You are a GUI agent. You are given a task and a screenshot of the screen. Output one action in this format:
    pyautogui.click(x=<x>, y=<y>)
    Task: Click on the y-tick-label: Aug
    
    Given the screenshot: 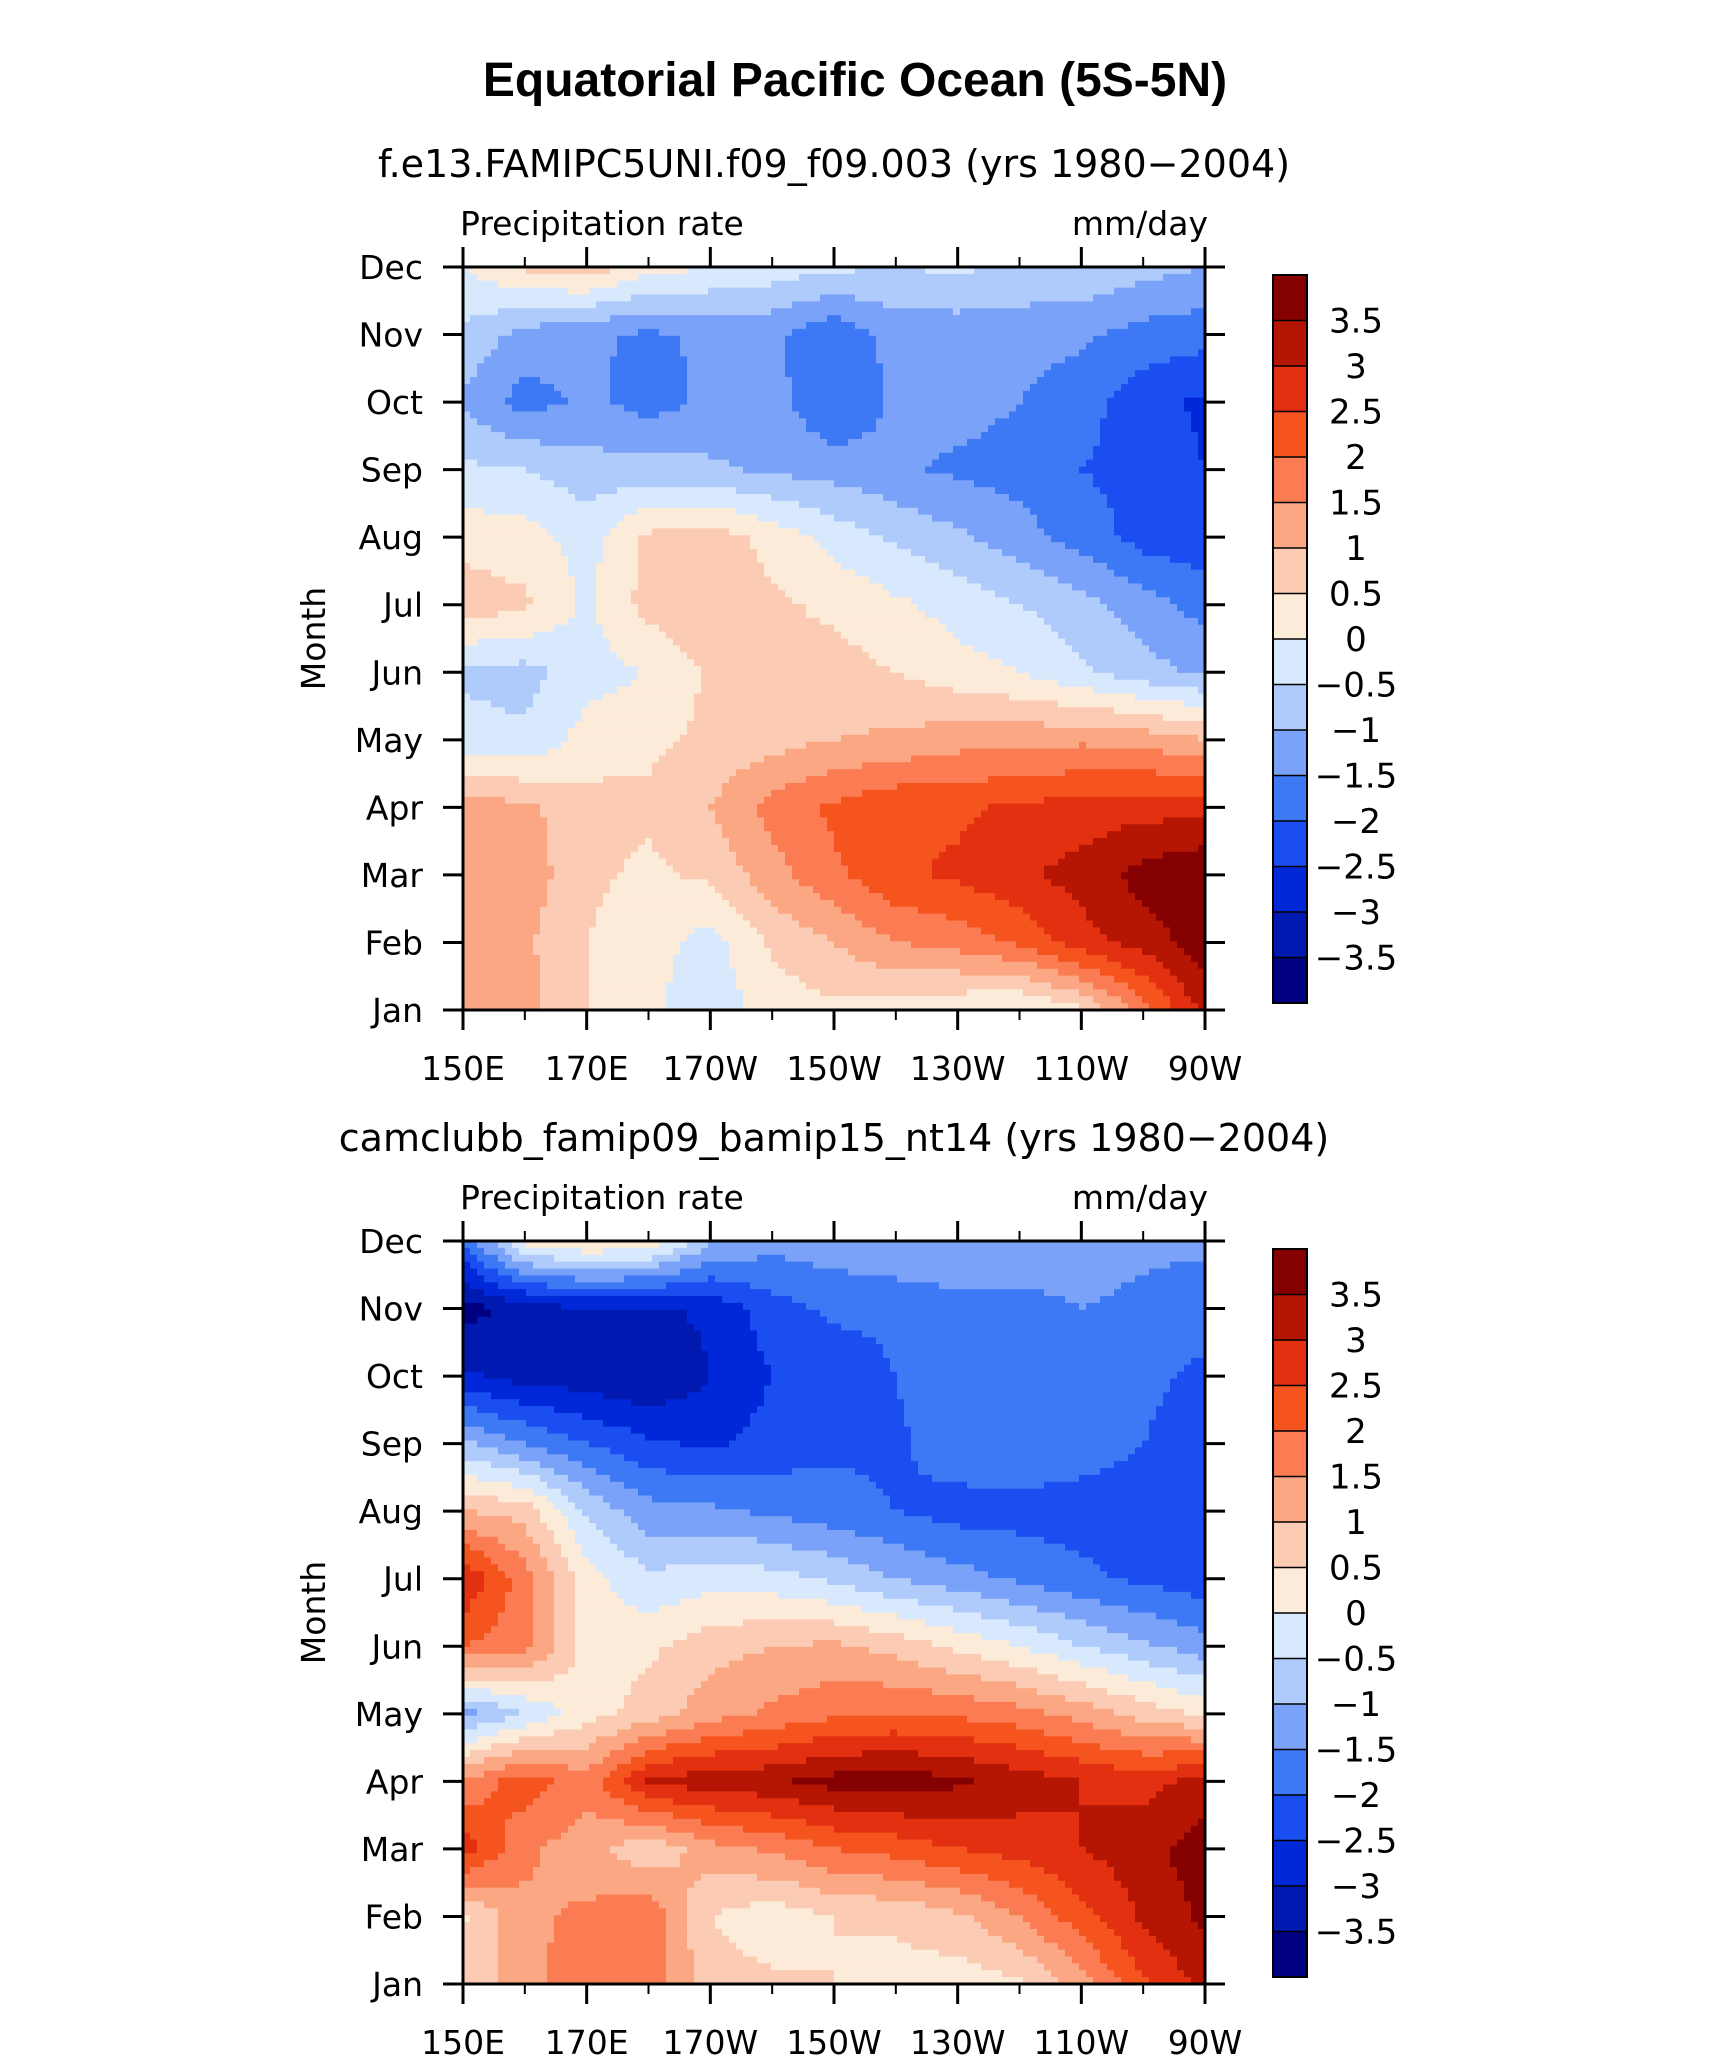 What is the action you would take?
    pyautogui.click(x=391, y=537)
    